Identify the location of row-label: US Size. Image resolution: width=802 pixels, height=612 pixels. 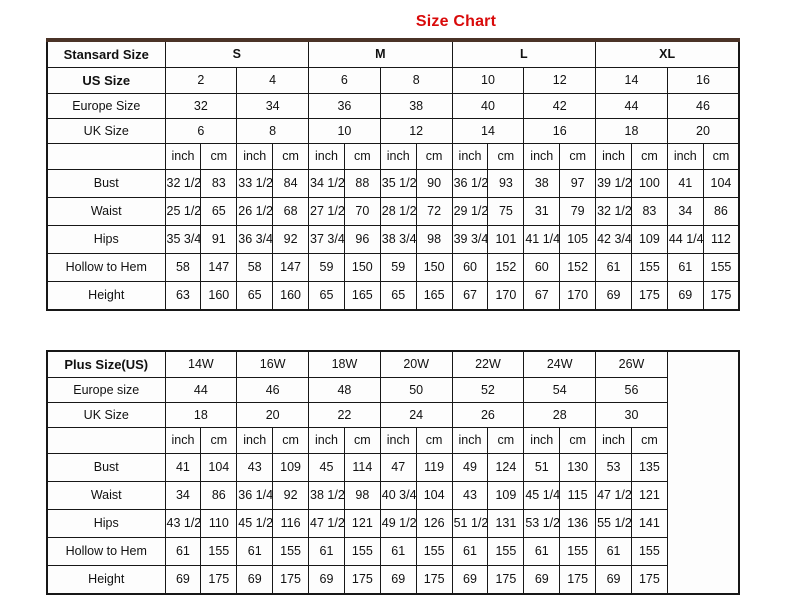
(106, 80).